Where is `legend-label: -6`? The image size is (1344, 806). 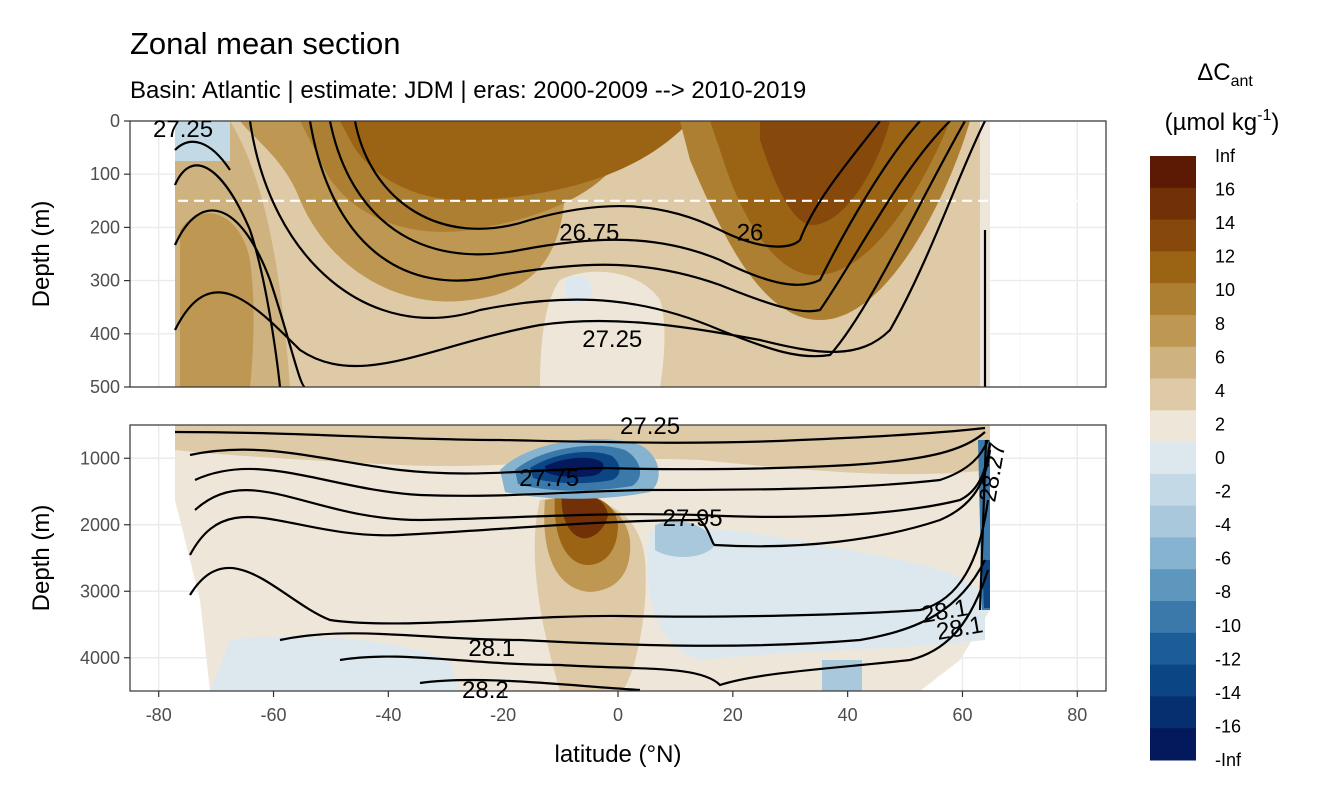 legend-label: -6 is located at coordinates (1223, 559).